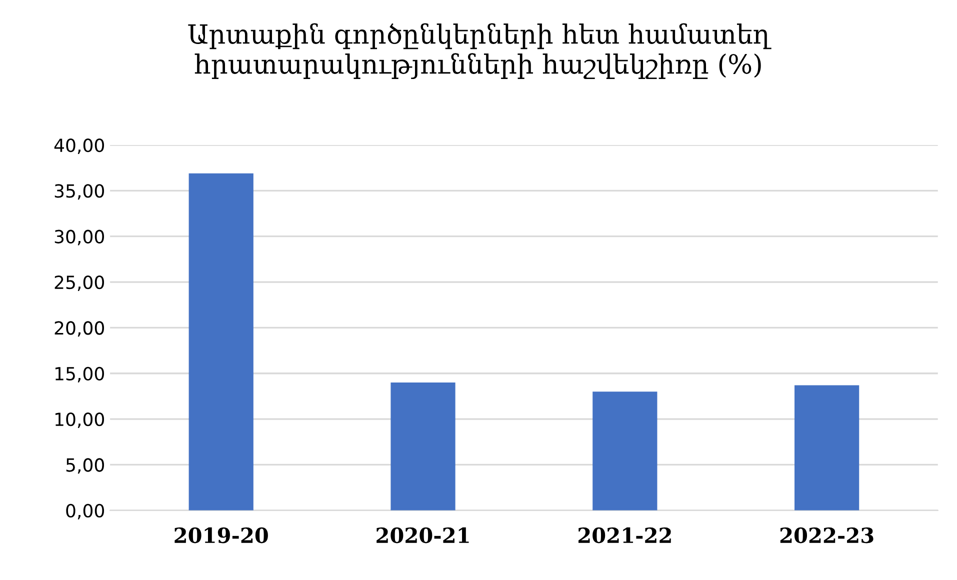 Image resolution: width=957 pixels, height=580 pixels. What do you see at coordinates (221, 535) in the screenshot?
I see `x-tick-label: 2019-20` at bounding box center [221, 535].